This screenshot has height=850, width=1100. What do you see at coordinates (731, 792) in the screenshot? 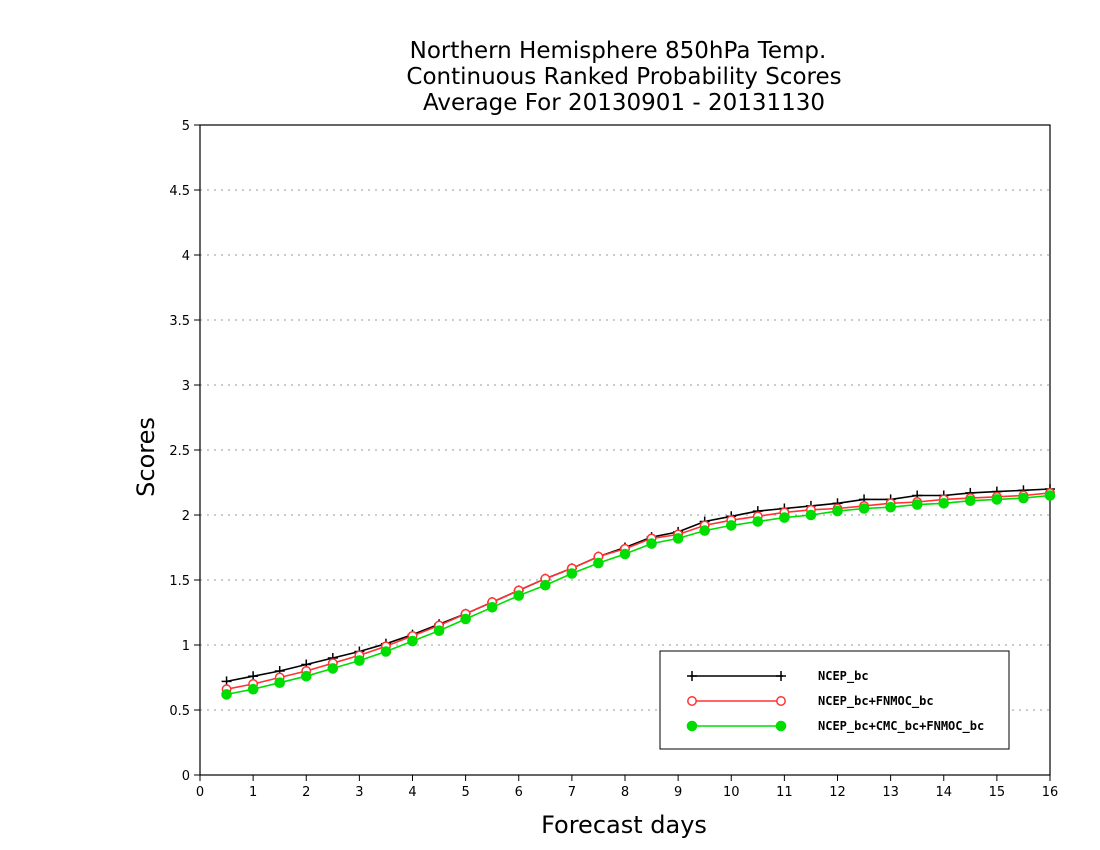
I see `x-tick-label-10: 10` at bounding box center [731, 792].